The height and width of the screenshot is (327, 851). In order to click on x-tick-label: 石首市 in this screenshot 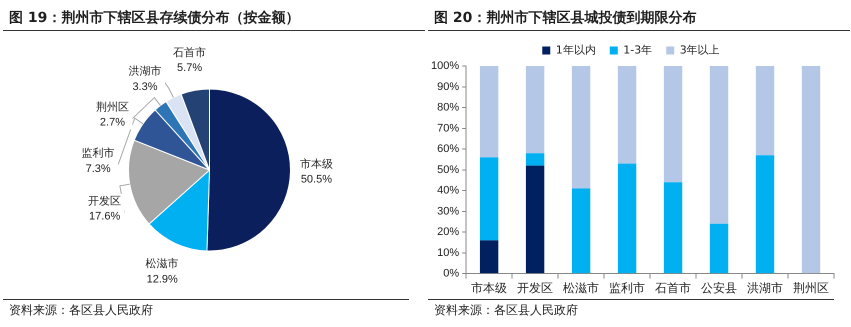, I will do `click(673, 287)`.